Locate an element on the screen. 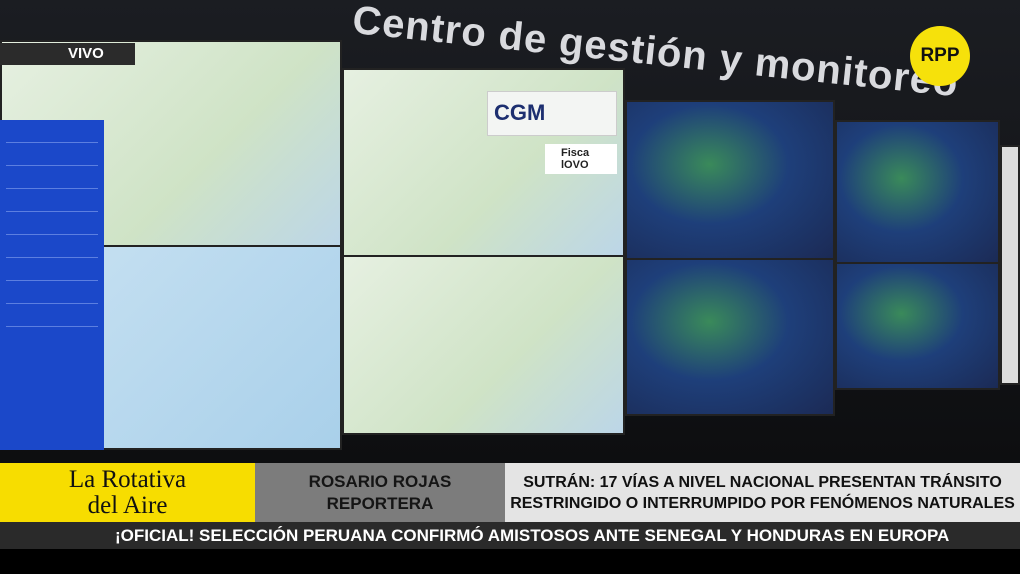 The image size is (1020, 574). alerts-sidebar is located at coordinates (52, 285).